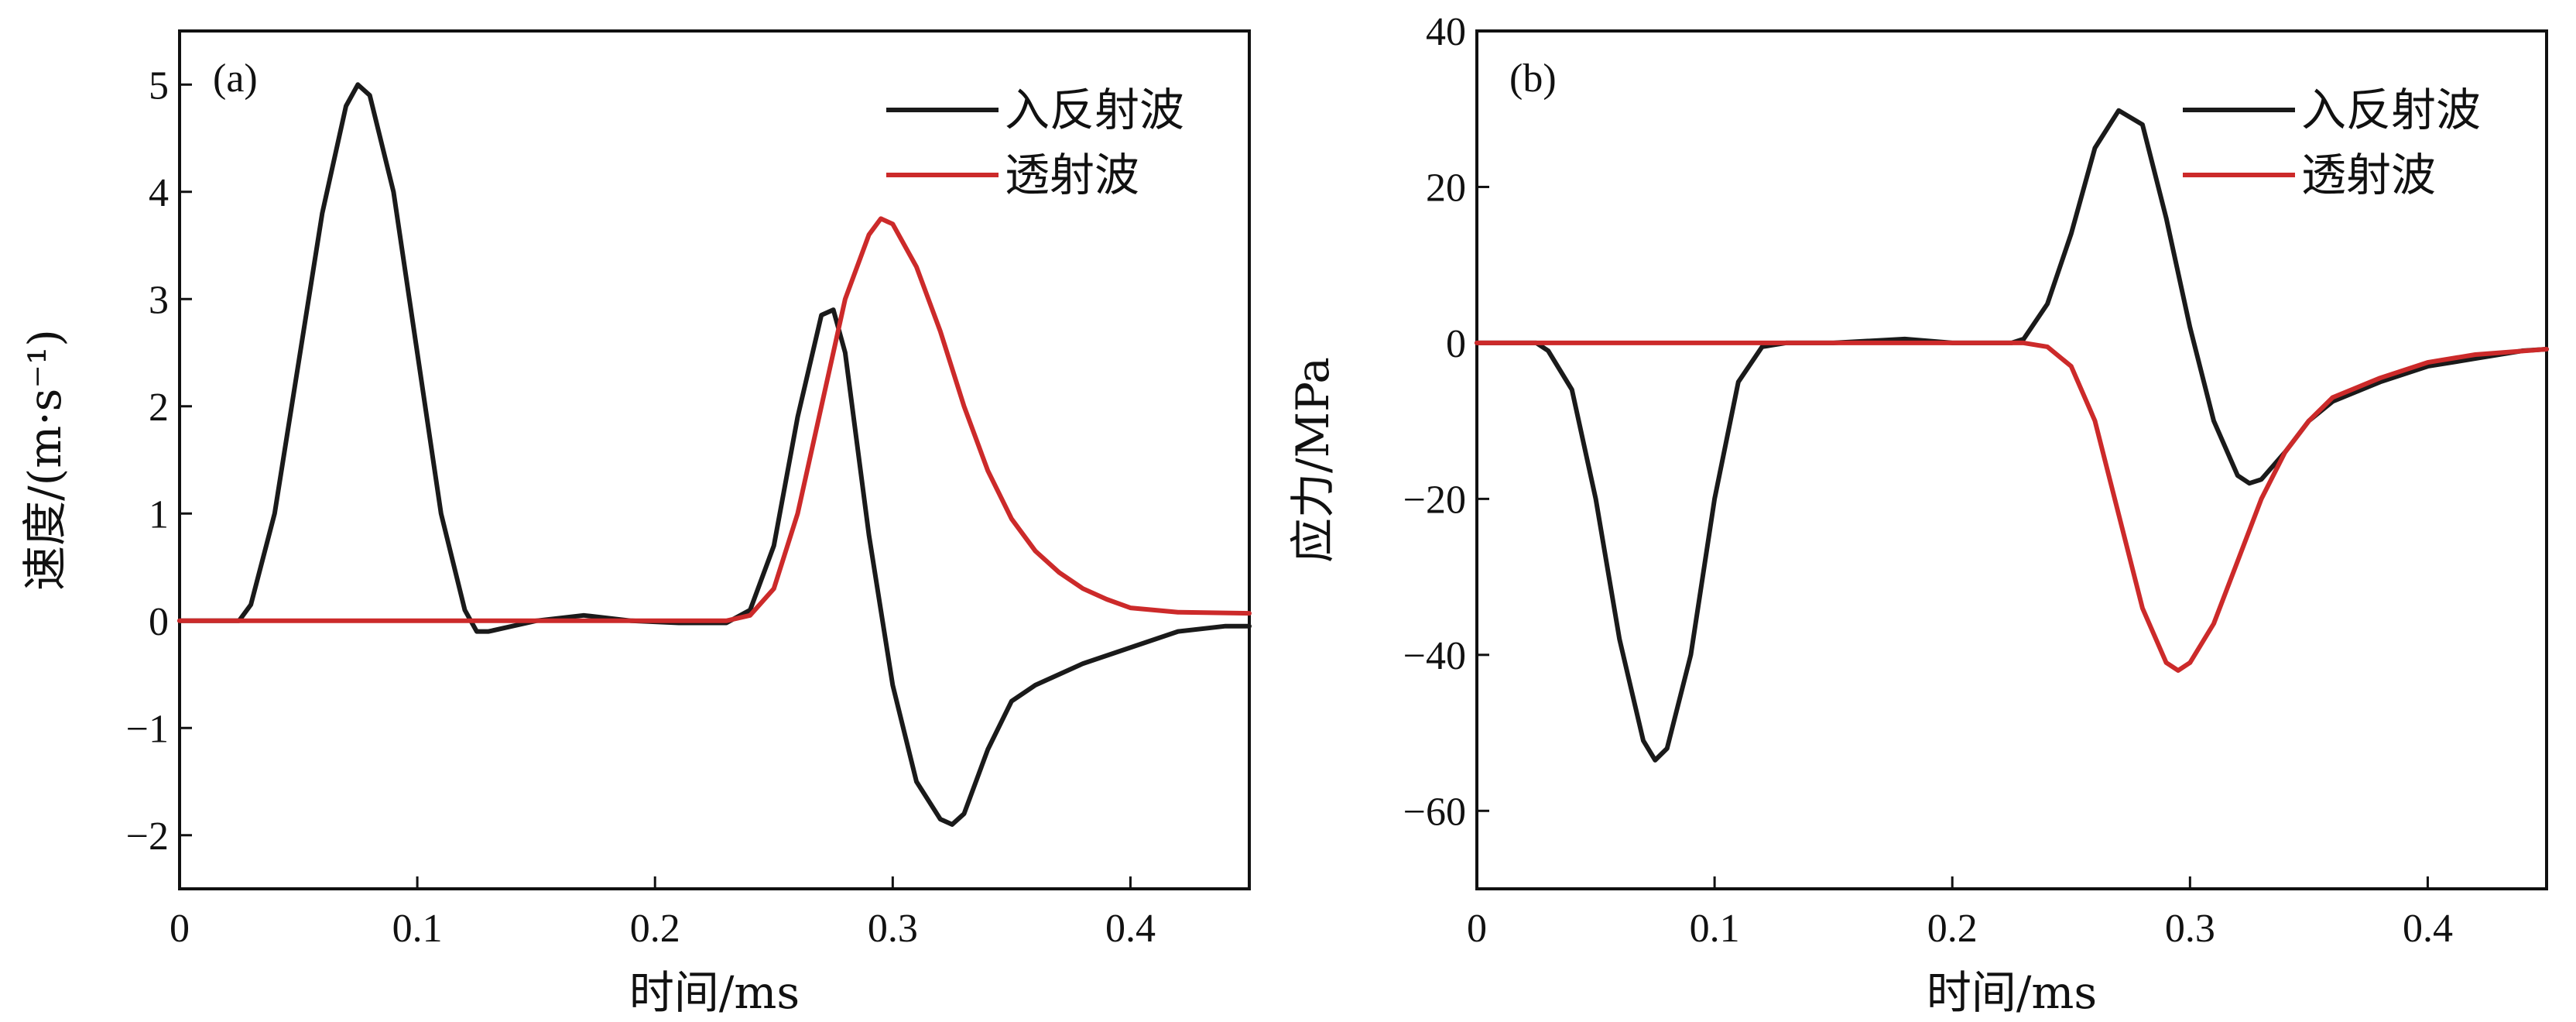  Describe the element at coordinates (236, 79) in the screenshot. I see `panel-label-a: (a)` at that location.